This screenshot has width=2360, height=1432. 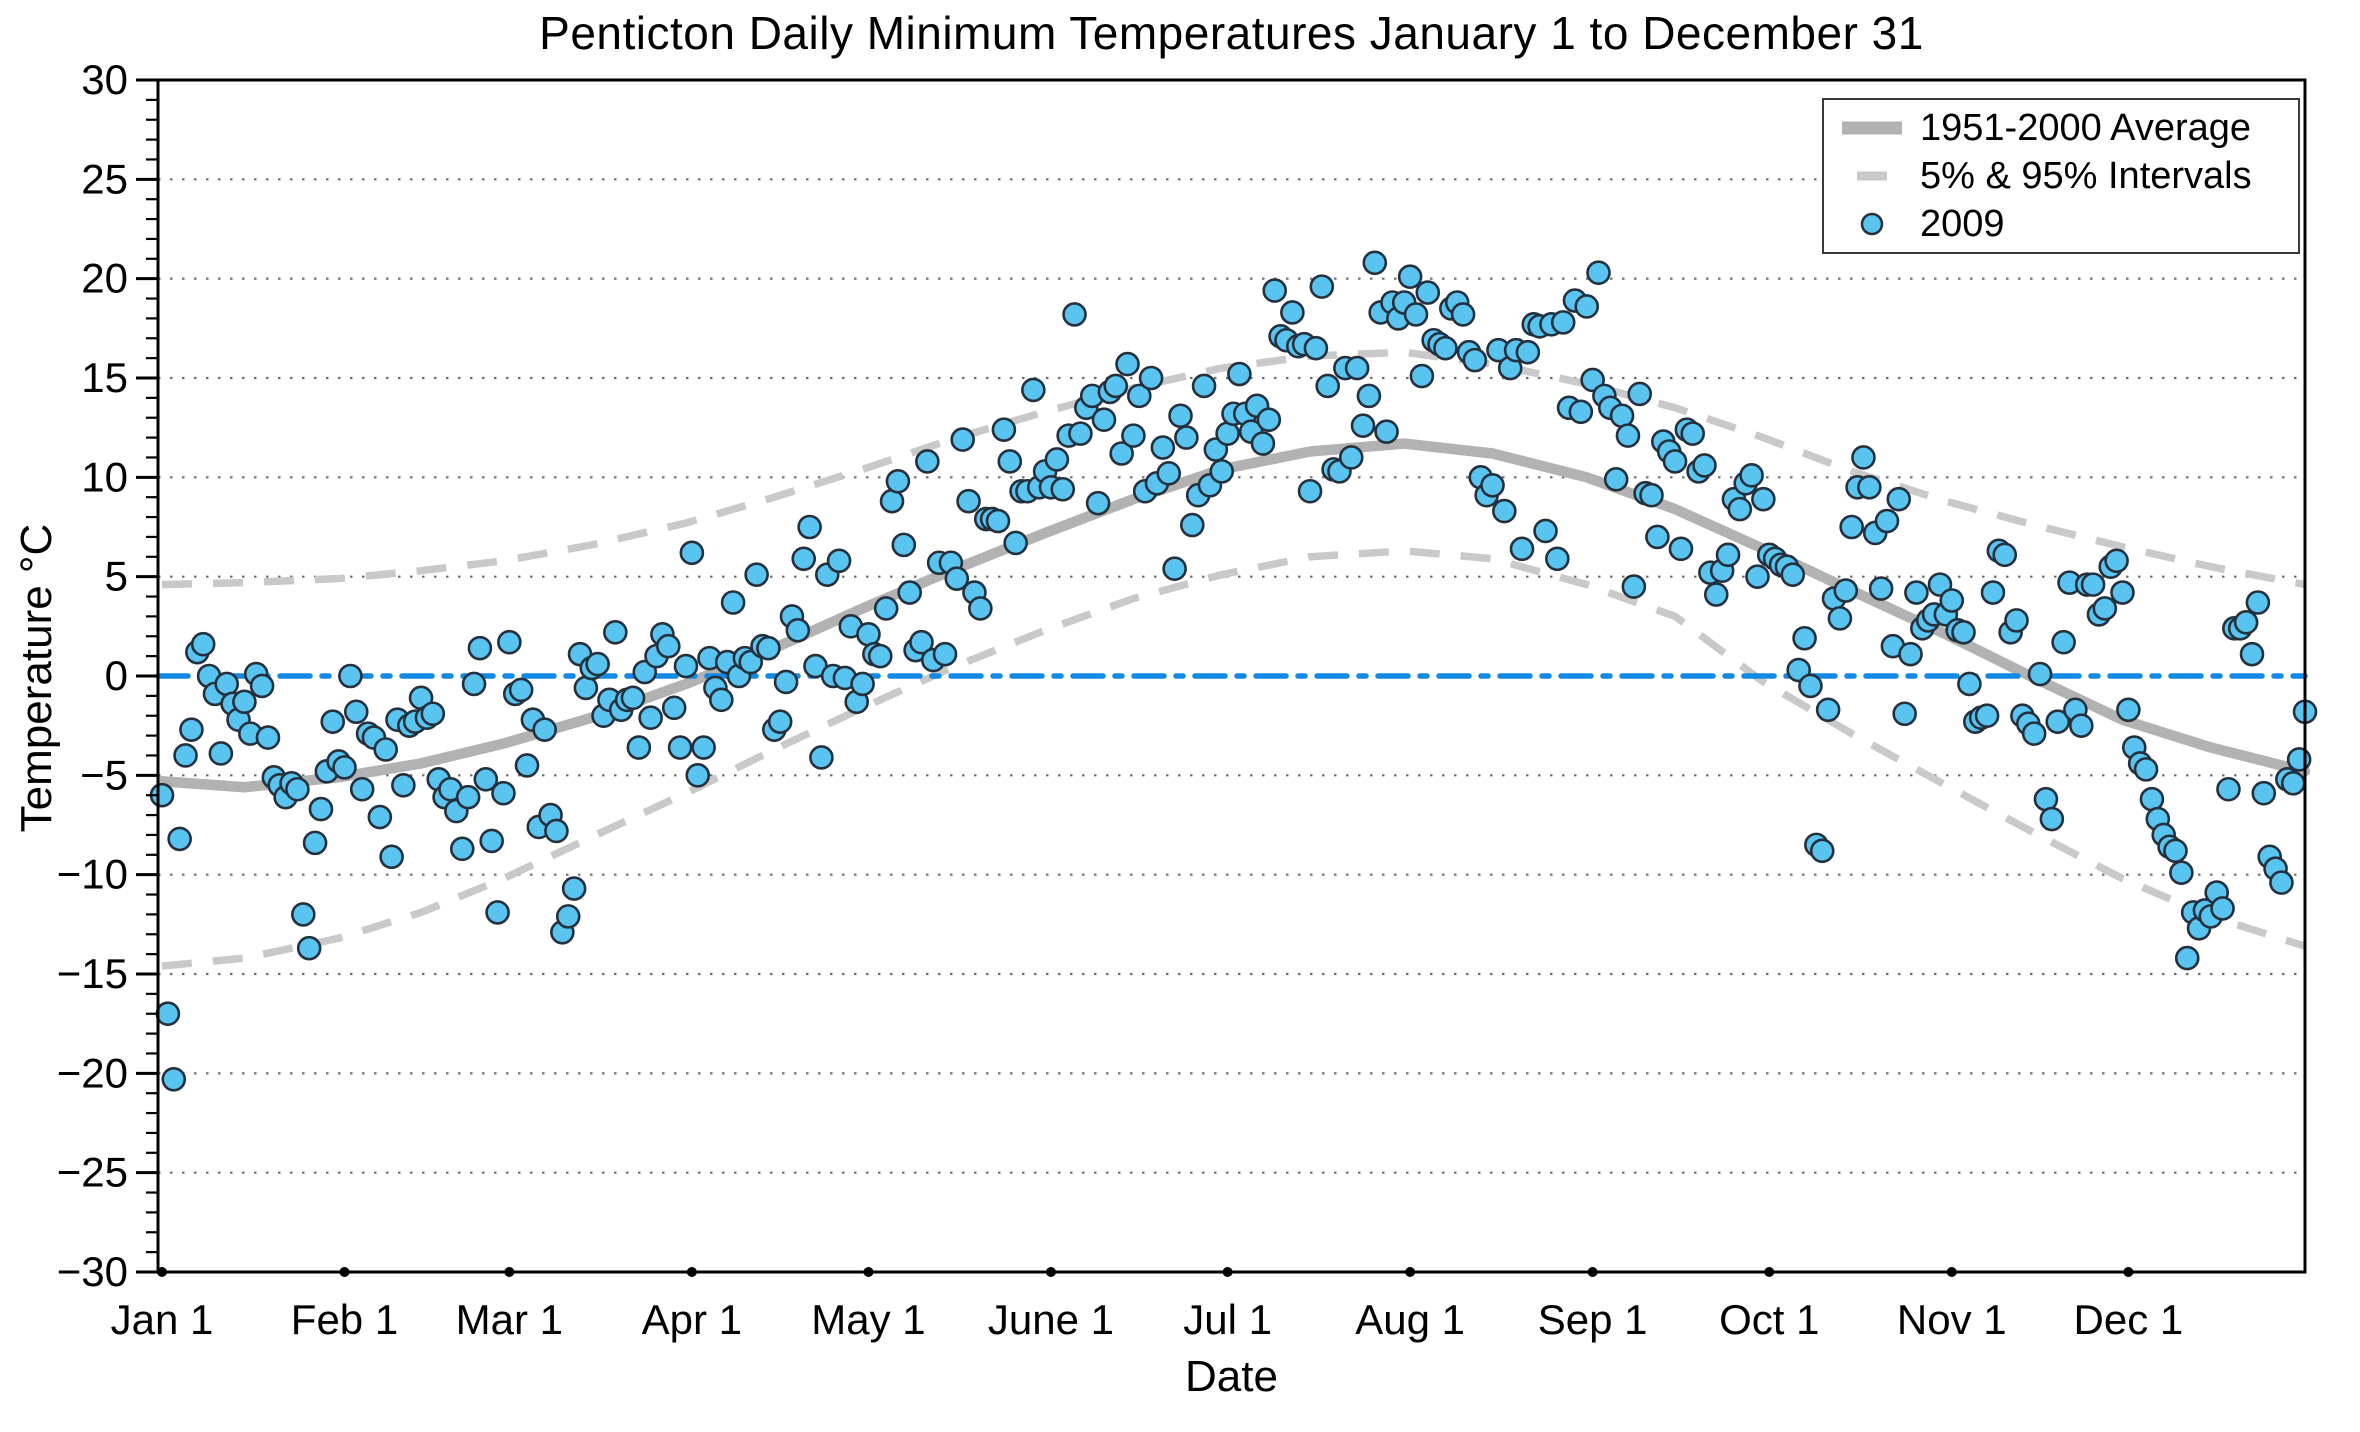 What do you see at coordinates (104, 79) in the screenshot?
I see `y-tick-label: 30` at bounding box center [104, 79].